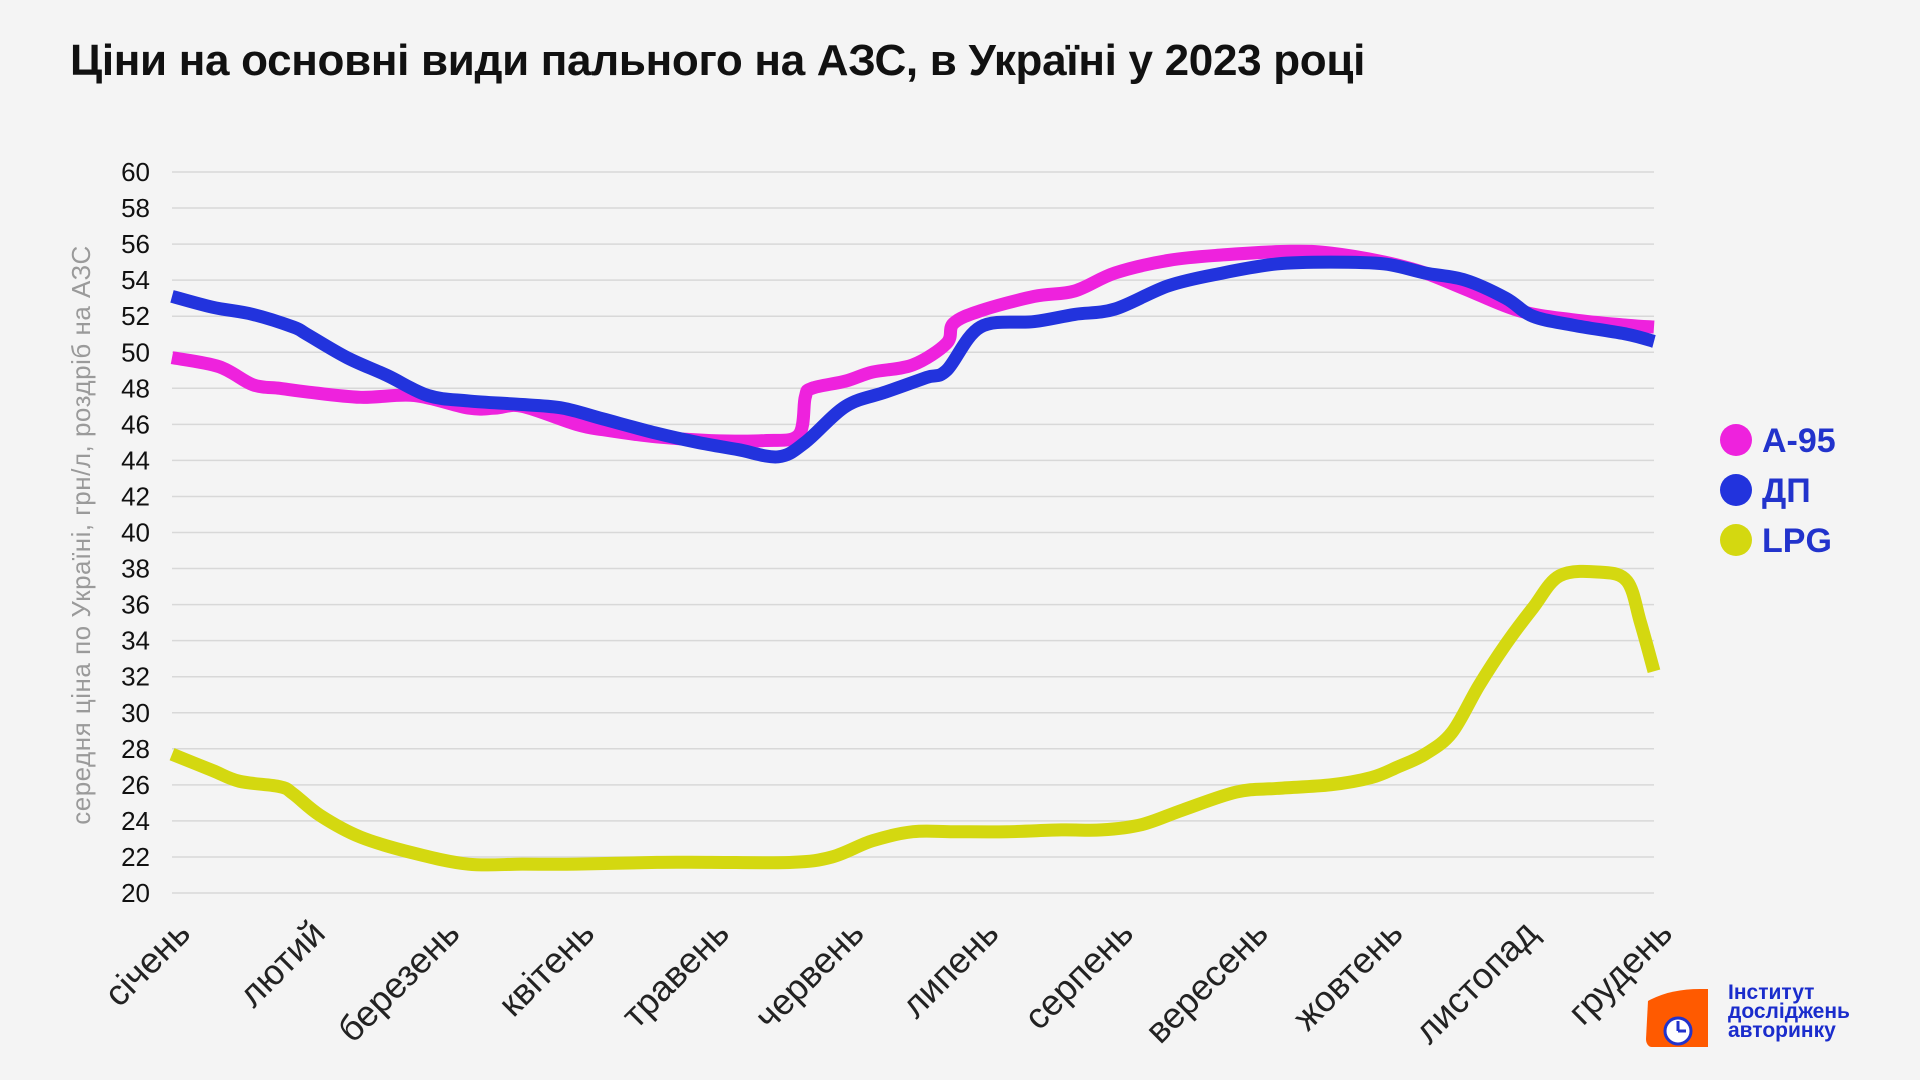  What do you see at coordinates (1789, 1011) in the screenshot?
I see `brand-name: Інститут досліджень авторинку` at bounding box center [1789, 1011].